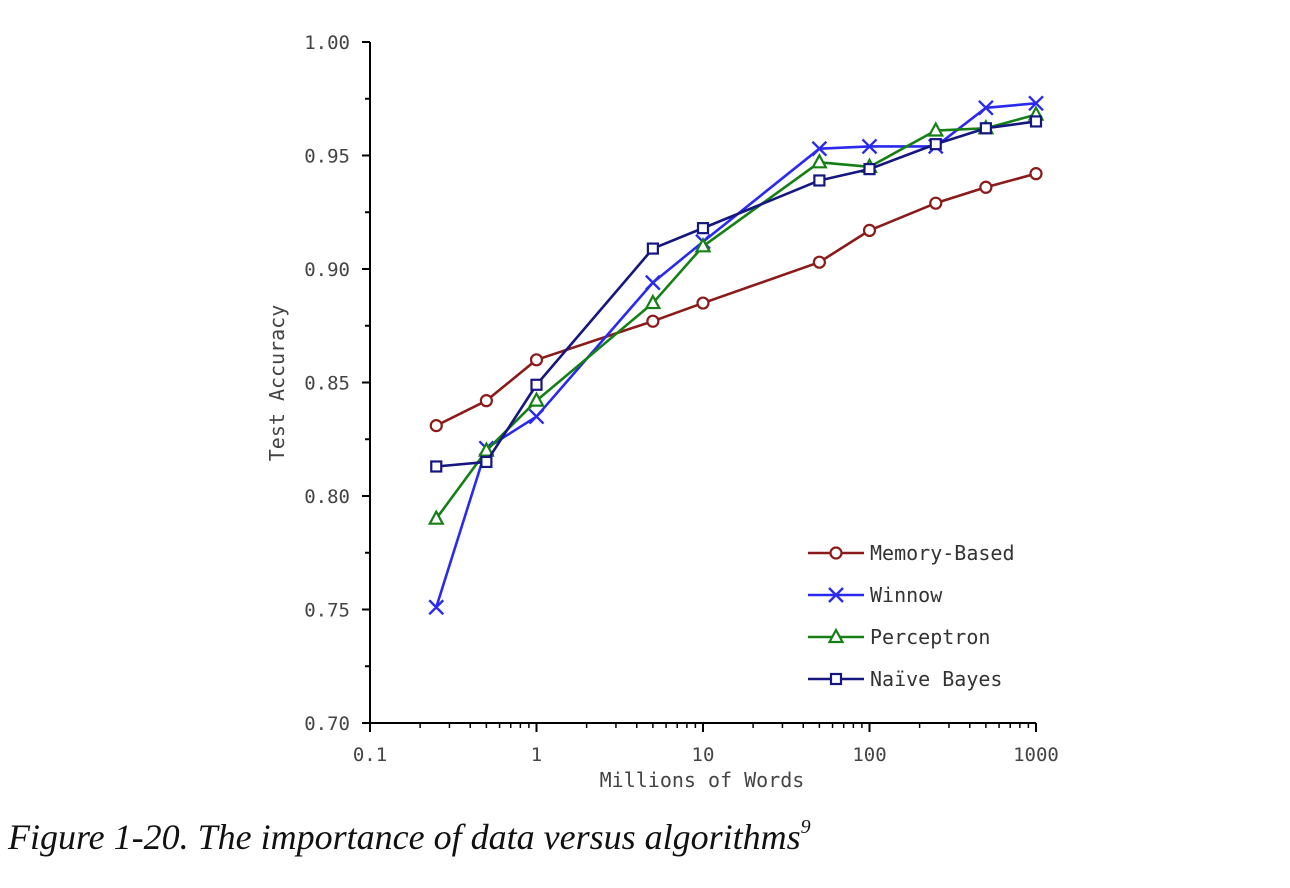  Describe the element at coordinates (1036, 755) in the screenshot. I see `x-tick-label: 1000` at that location.